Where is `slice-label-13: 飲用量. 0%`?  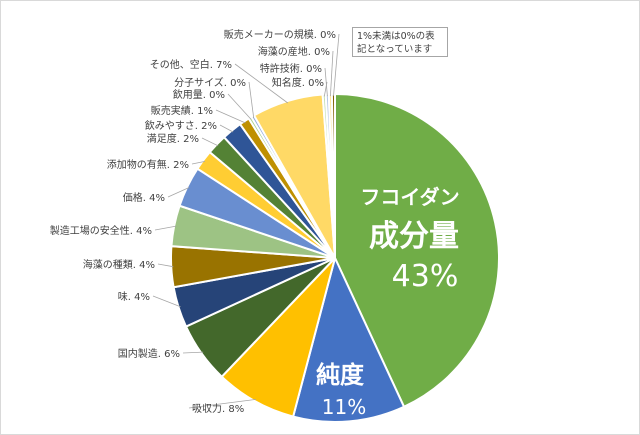
slice-label-13: 飲用量. 0% is located at coordinates (199, 94).